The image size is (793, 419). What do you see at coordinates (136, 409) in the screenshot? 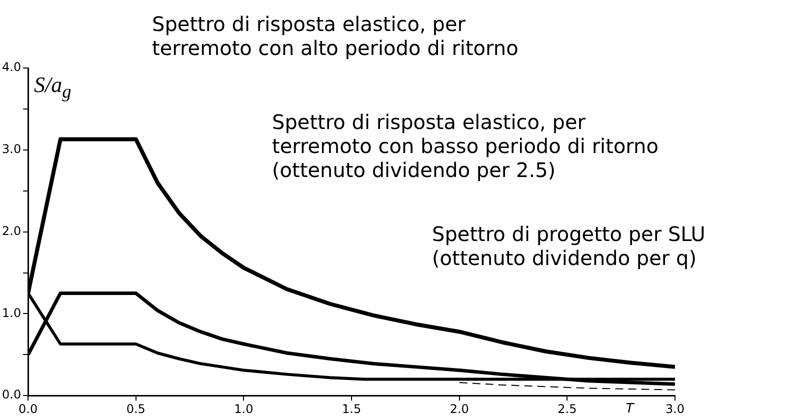
I see `x-tick-label: 0.5` at bounding box center [136, 409].